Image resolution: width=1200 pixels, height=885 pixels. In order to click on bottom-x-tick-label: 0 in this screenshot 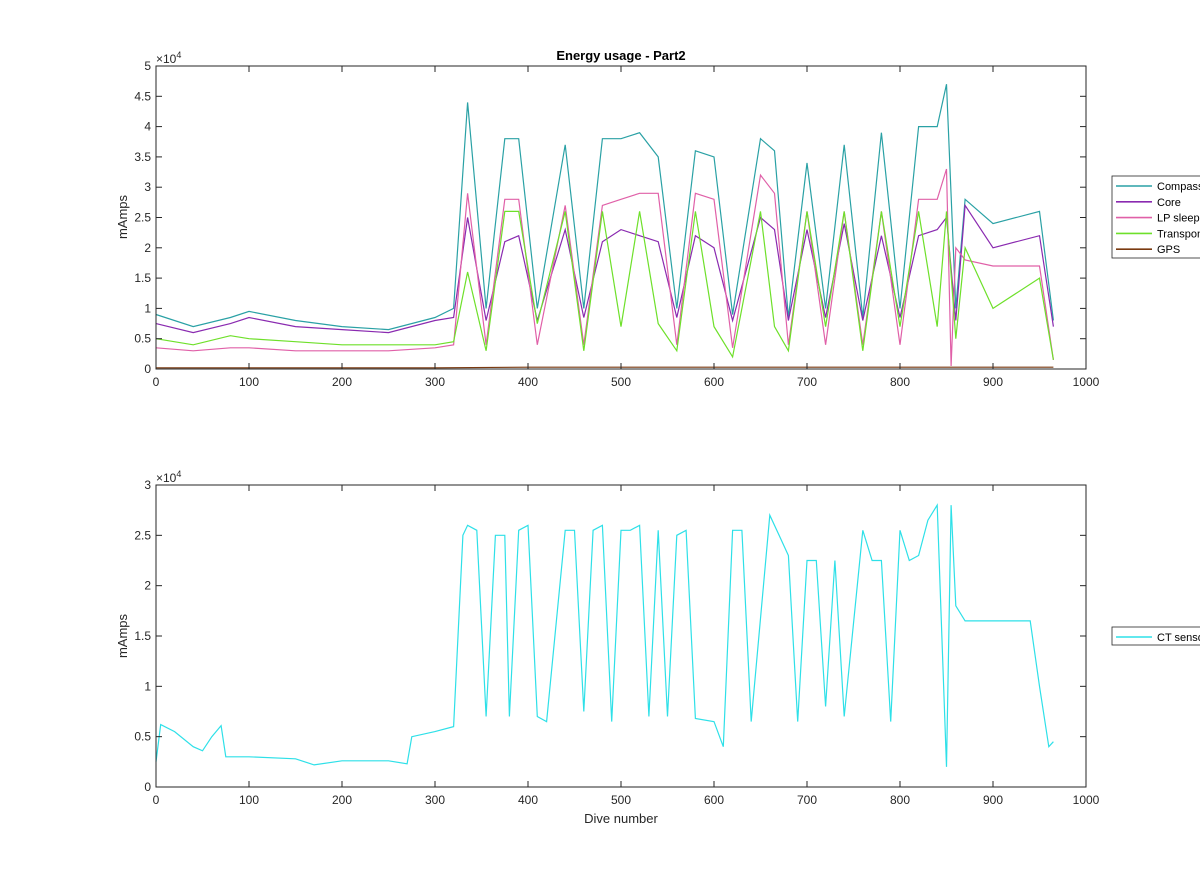, I will do `click(156, 800)`.